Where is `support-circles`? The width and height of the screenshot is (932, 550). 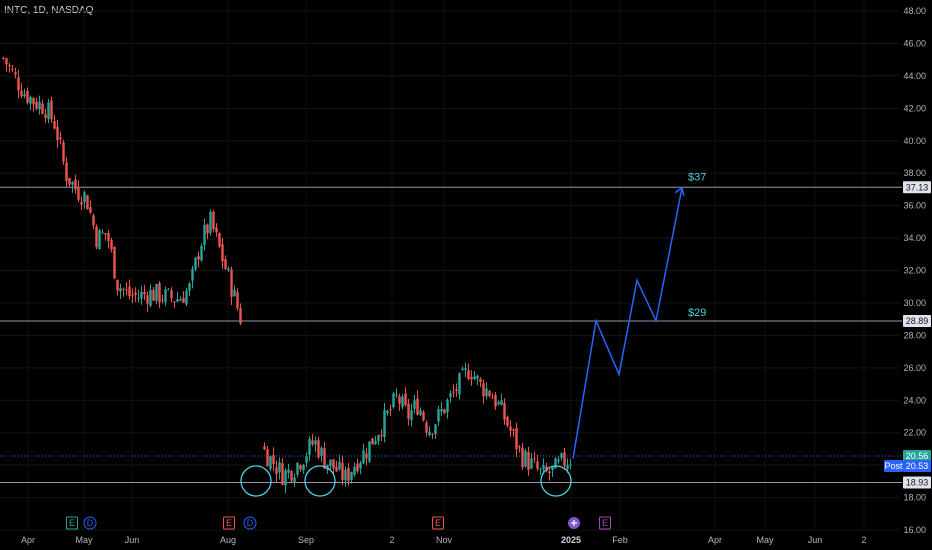
support-circles is located at coordinates (406, 481).